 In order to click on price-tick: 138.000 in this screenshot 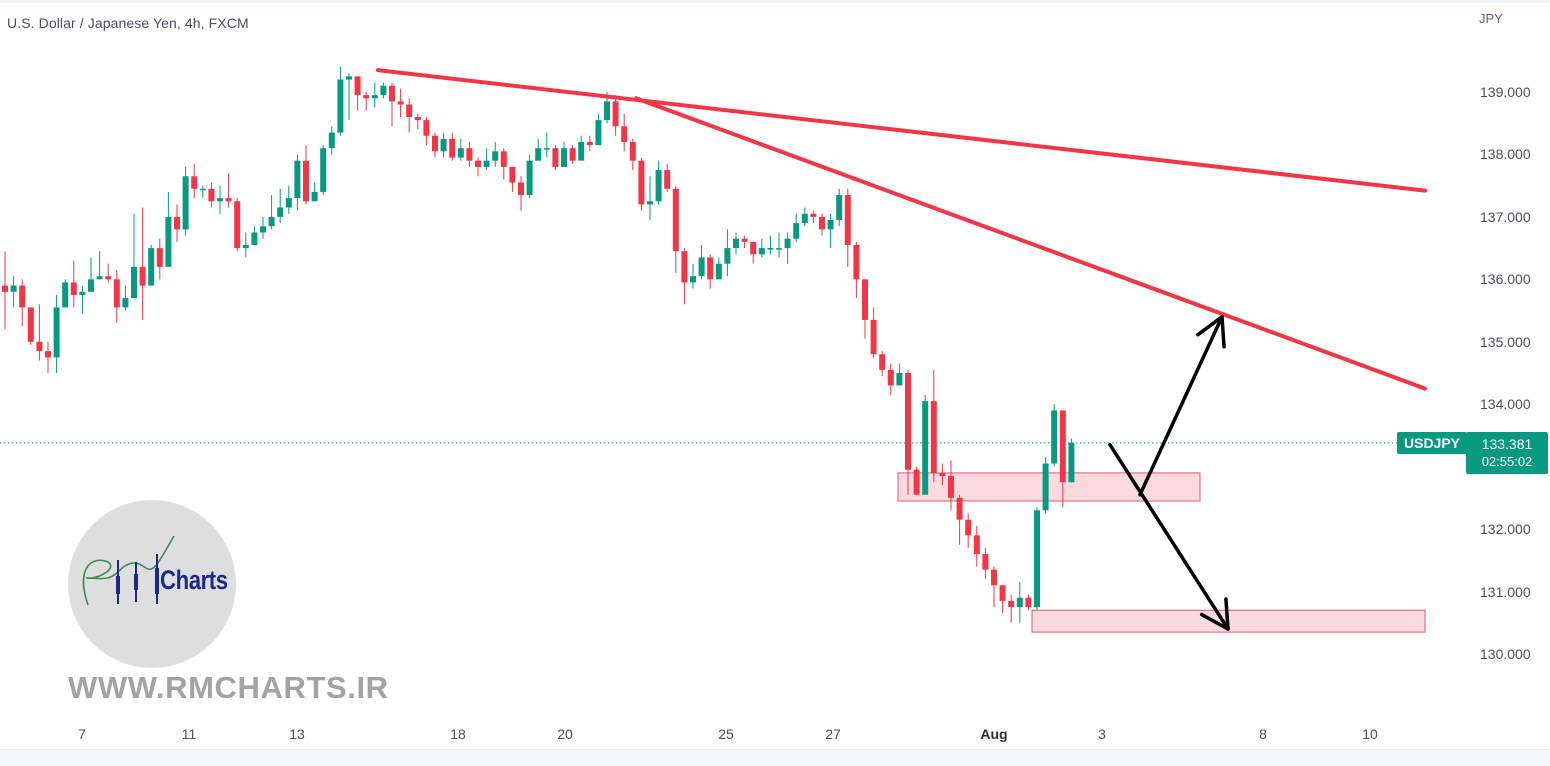, I will do `click(1505, 154)`.